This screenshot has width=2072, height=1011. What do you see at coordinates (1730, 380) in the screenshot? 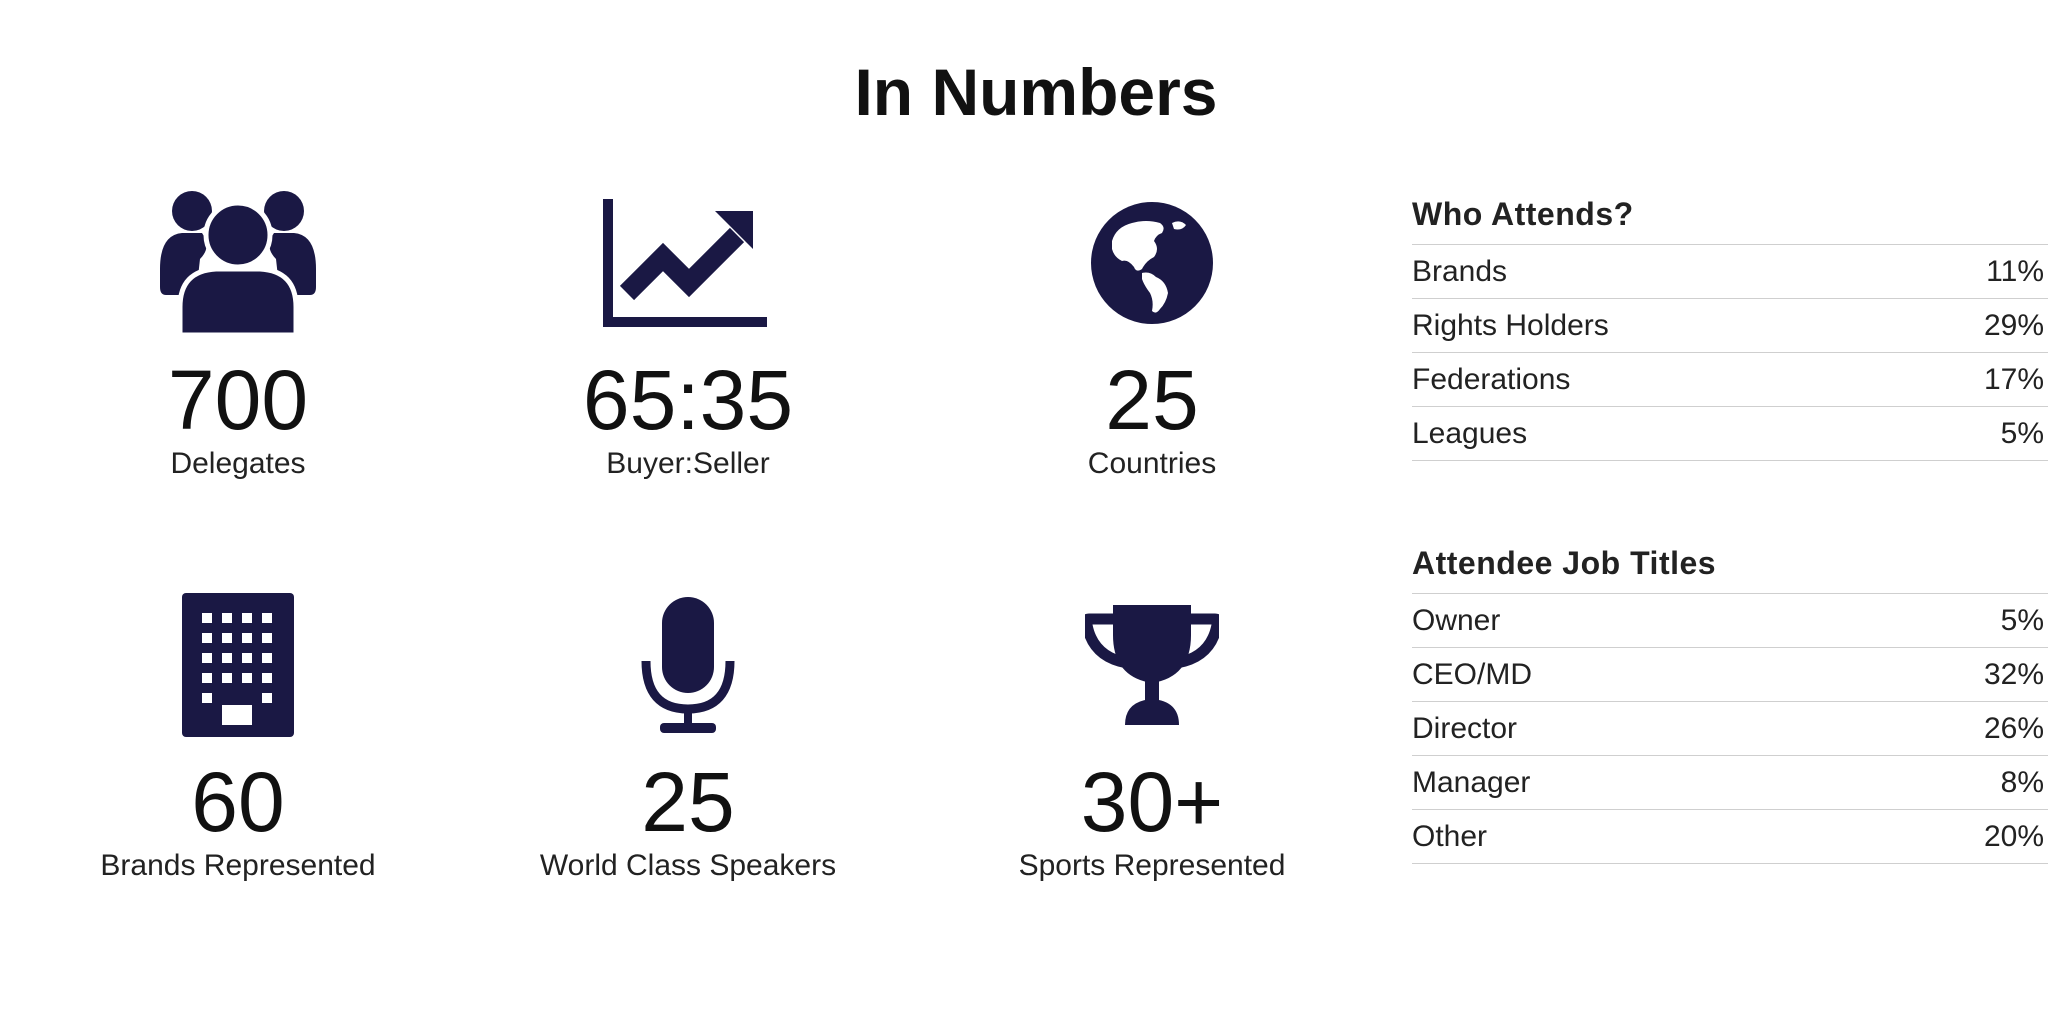
I see `table-row: Federations 17%` at bounding box center [1730, 380].